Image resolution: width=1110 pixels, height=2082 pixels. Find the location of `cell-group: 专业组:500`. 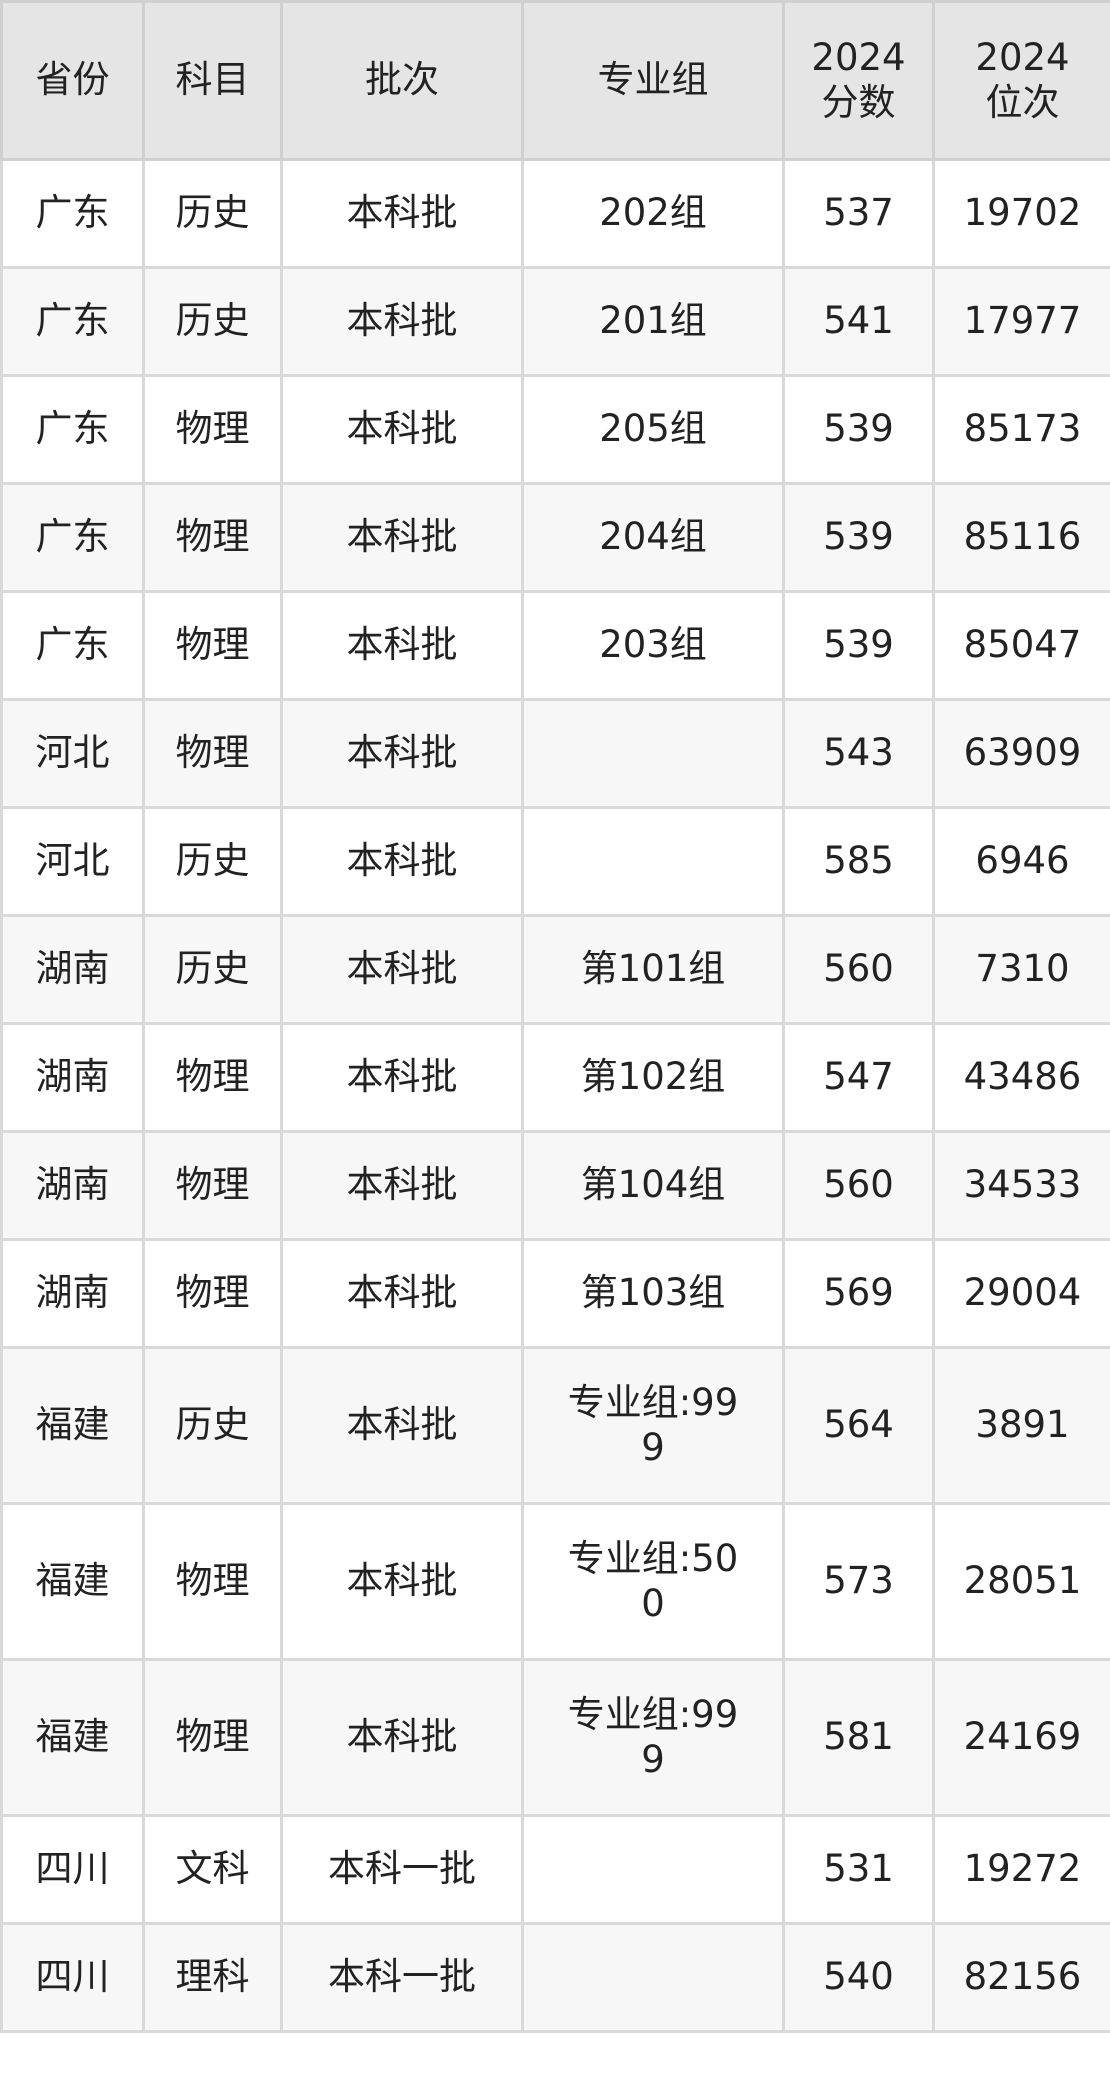

cell-group: 专业组:500 is located at coordinates (653, 1581).